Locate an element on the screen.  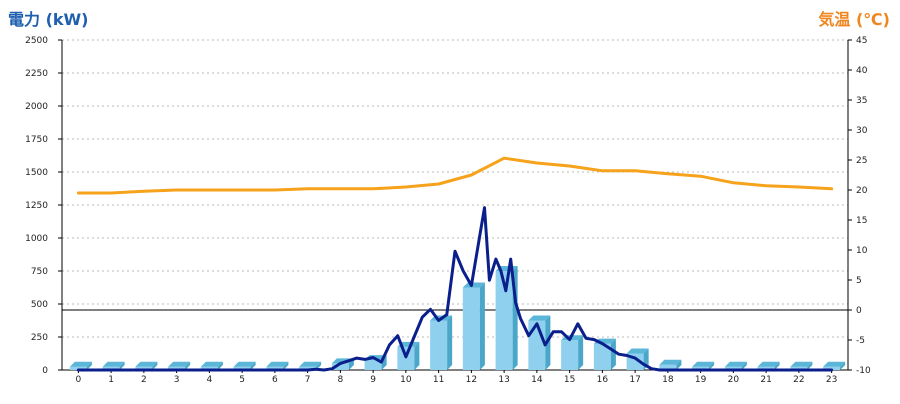
y-tick-label: 1750 is located at coordinates (36, 140).